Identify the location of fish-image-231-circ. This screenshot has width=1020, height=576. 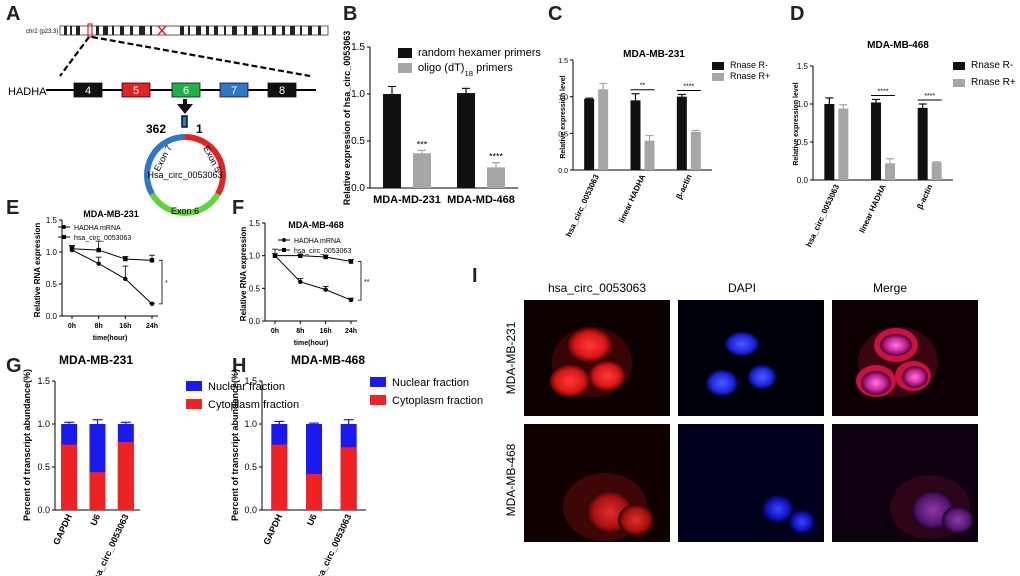
(597, 358).